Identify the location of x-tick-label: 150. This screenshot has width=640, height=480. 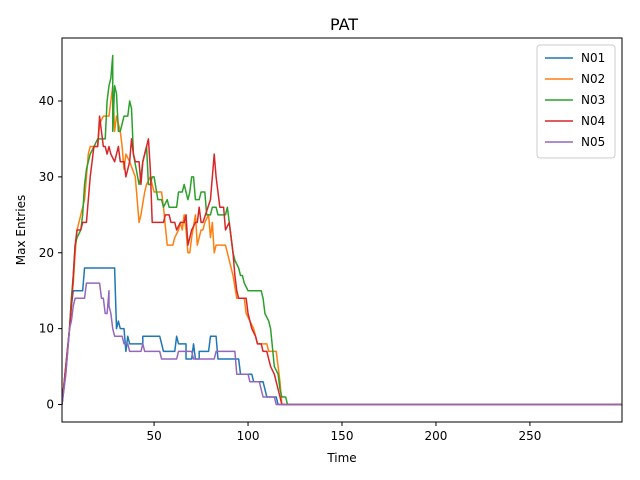
(342, 436).